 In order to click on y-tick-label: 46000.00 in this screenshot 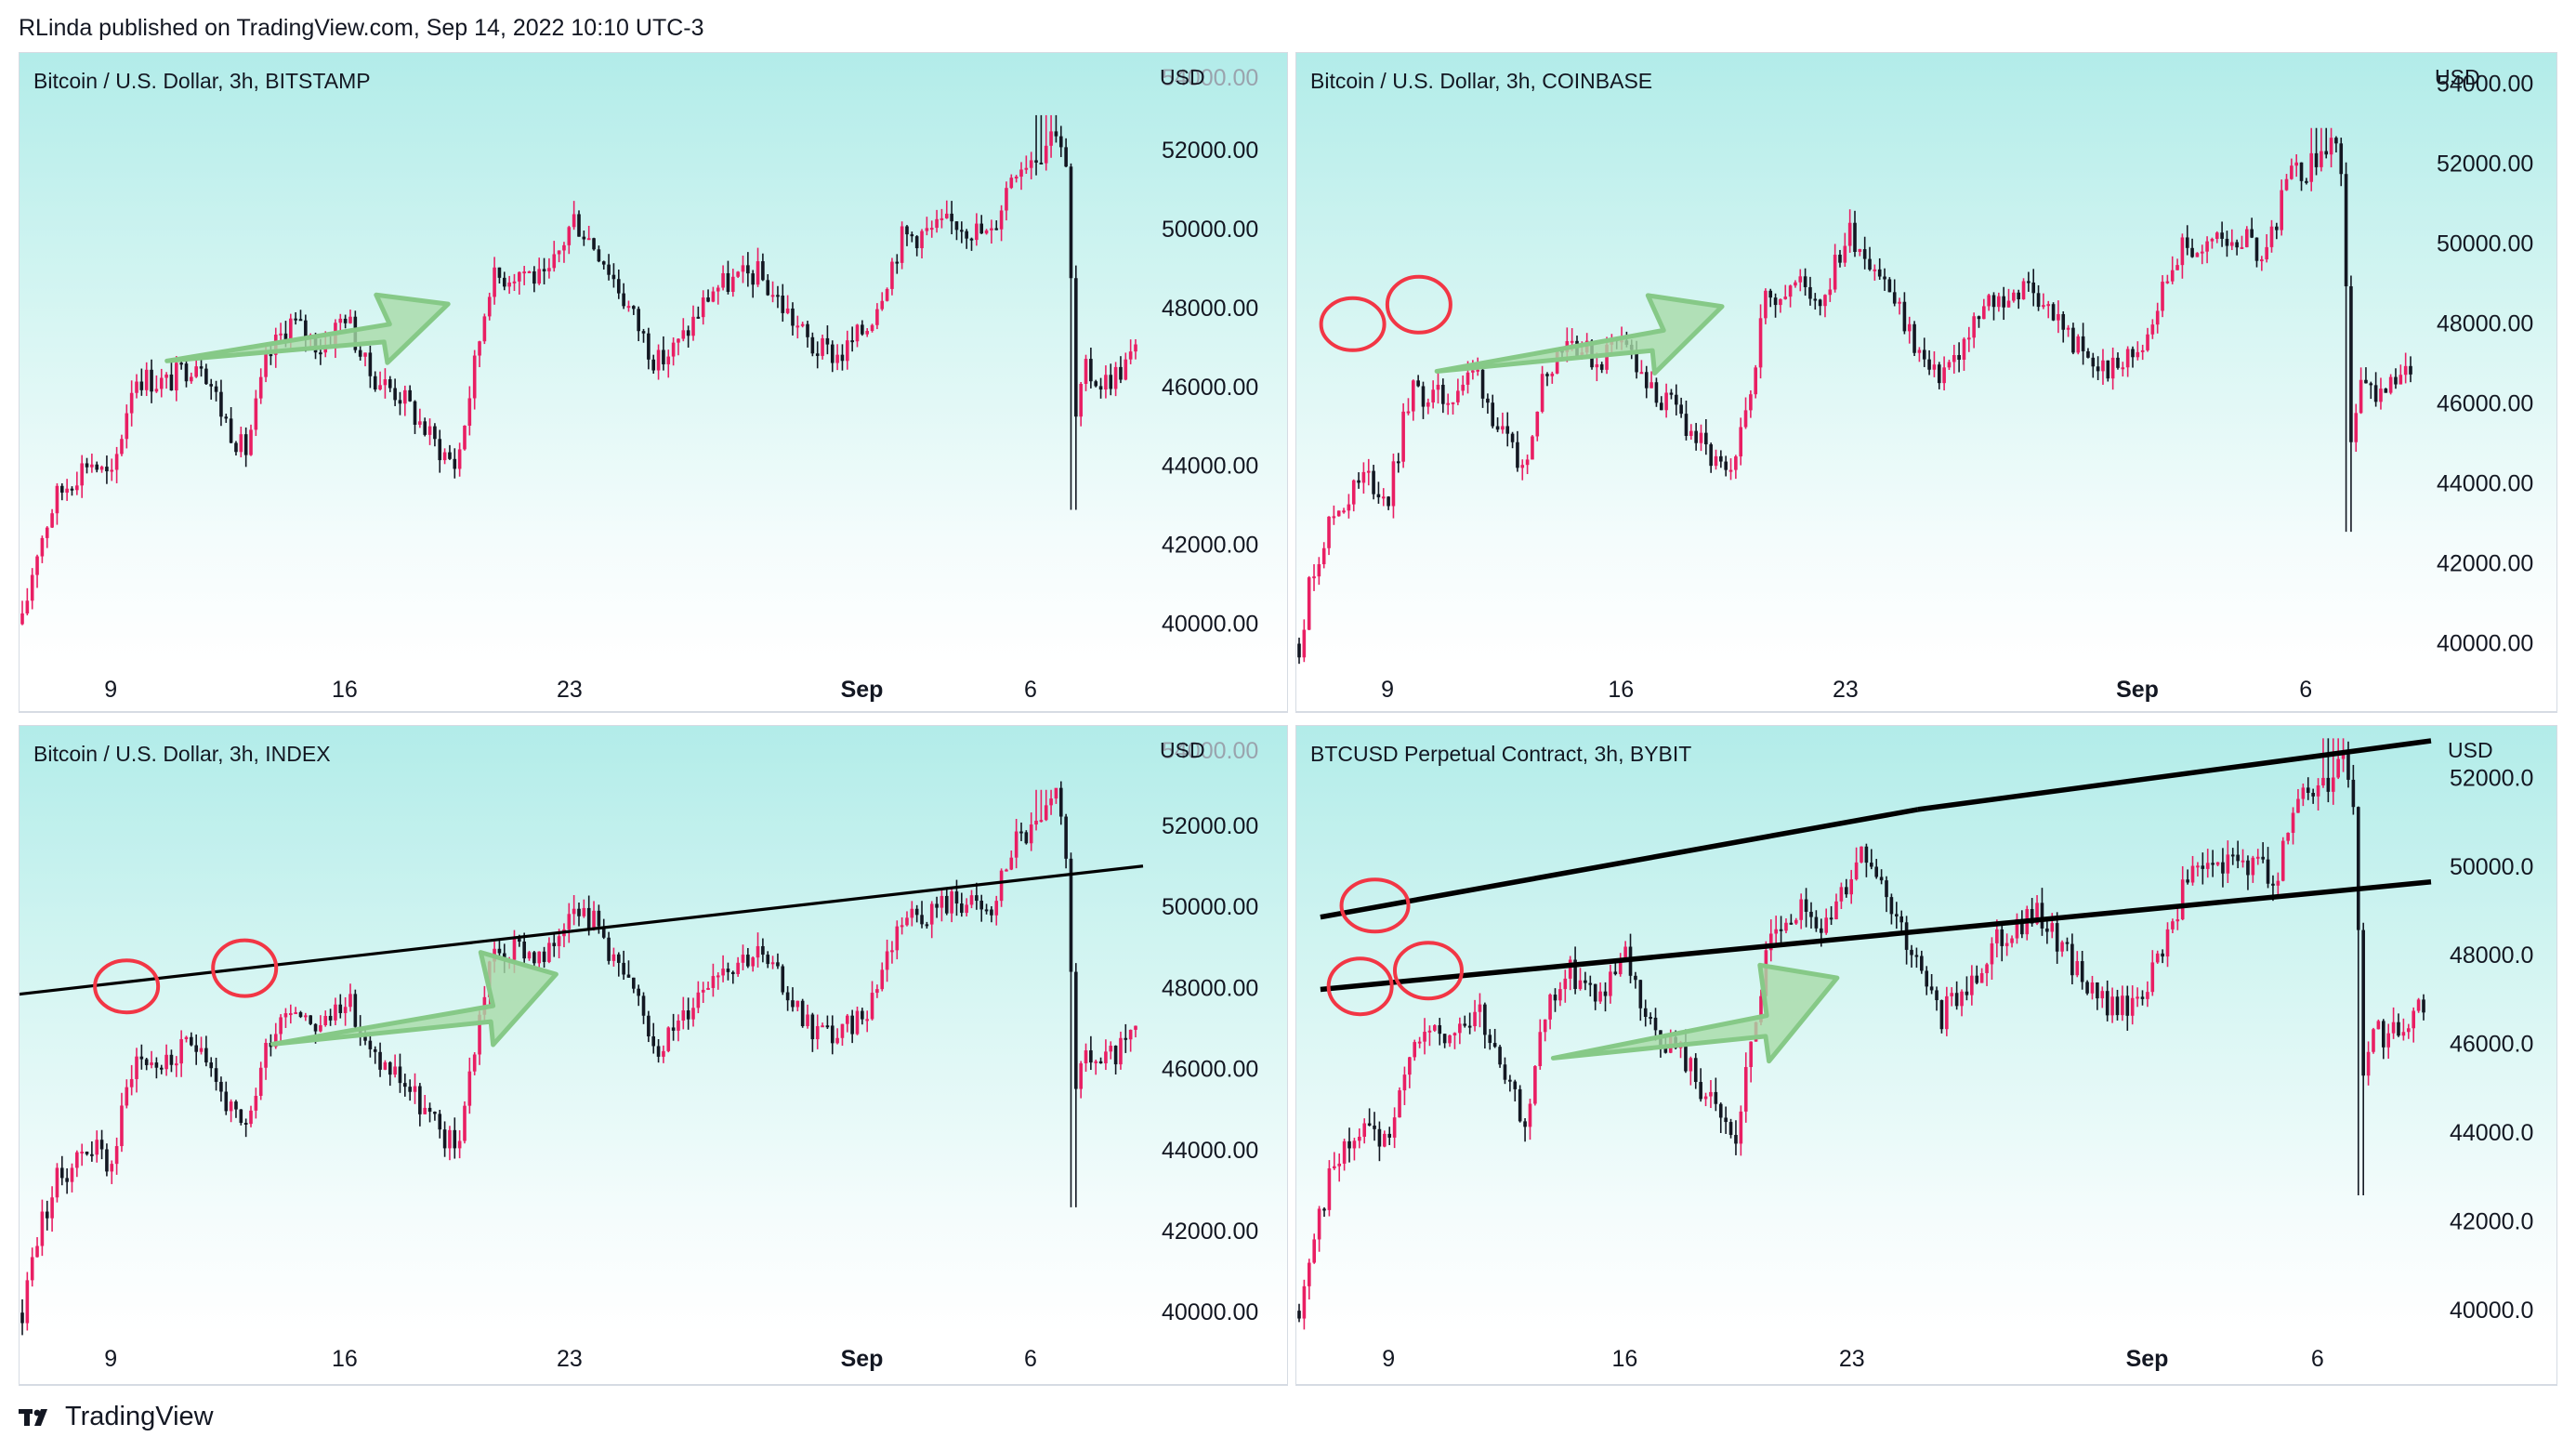, I will do `click(2485, 403)`.